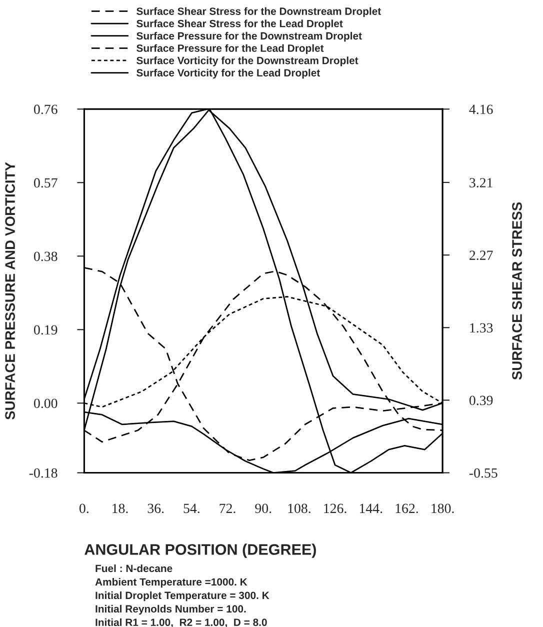 The width and height of the screenshot is (543, 627). Describe the element at coordinates (483, 473) in the screenshot. I see `y2-tick-label: -0.55` at that location.